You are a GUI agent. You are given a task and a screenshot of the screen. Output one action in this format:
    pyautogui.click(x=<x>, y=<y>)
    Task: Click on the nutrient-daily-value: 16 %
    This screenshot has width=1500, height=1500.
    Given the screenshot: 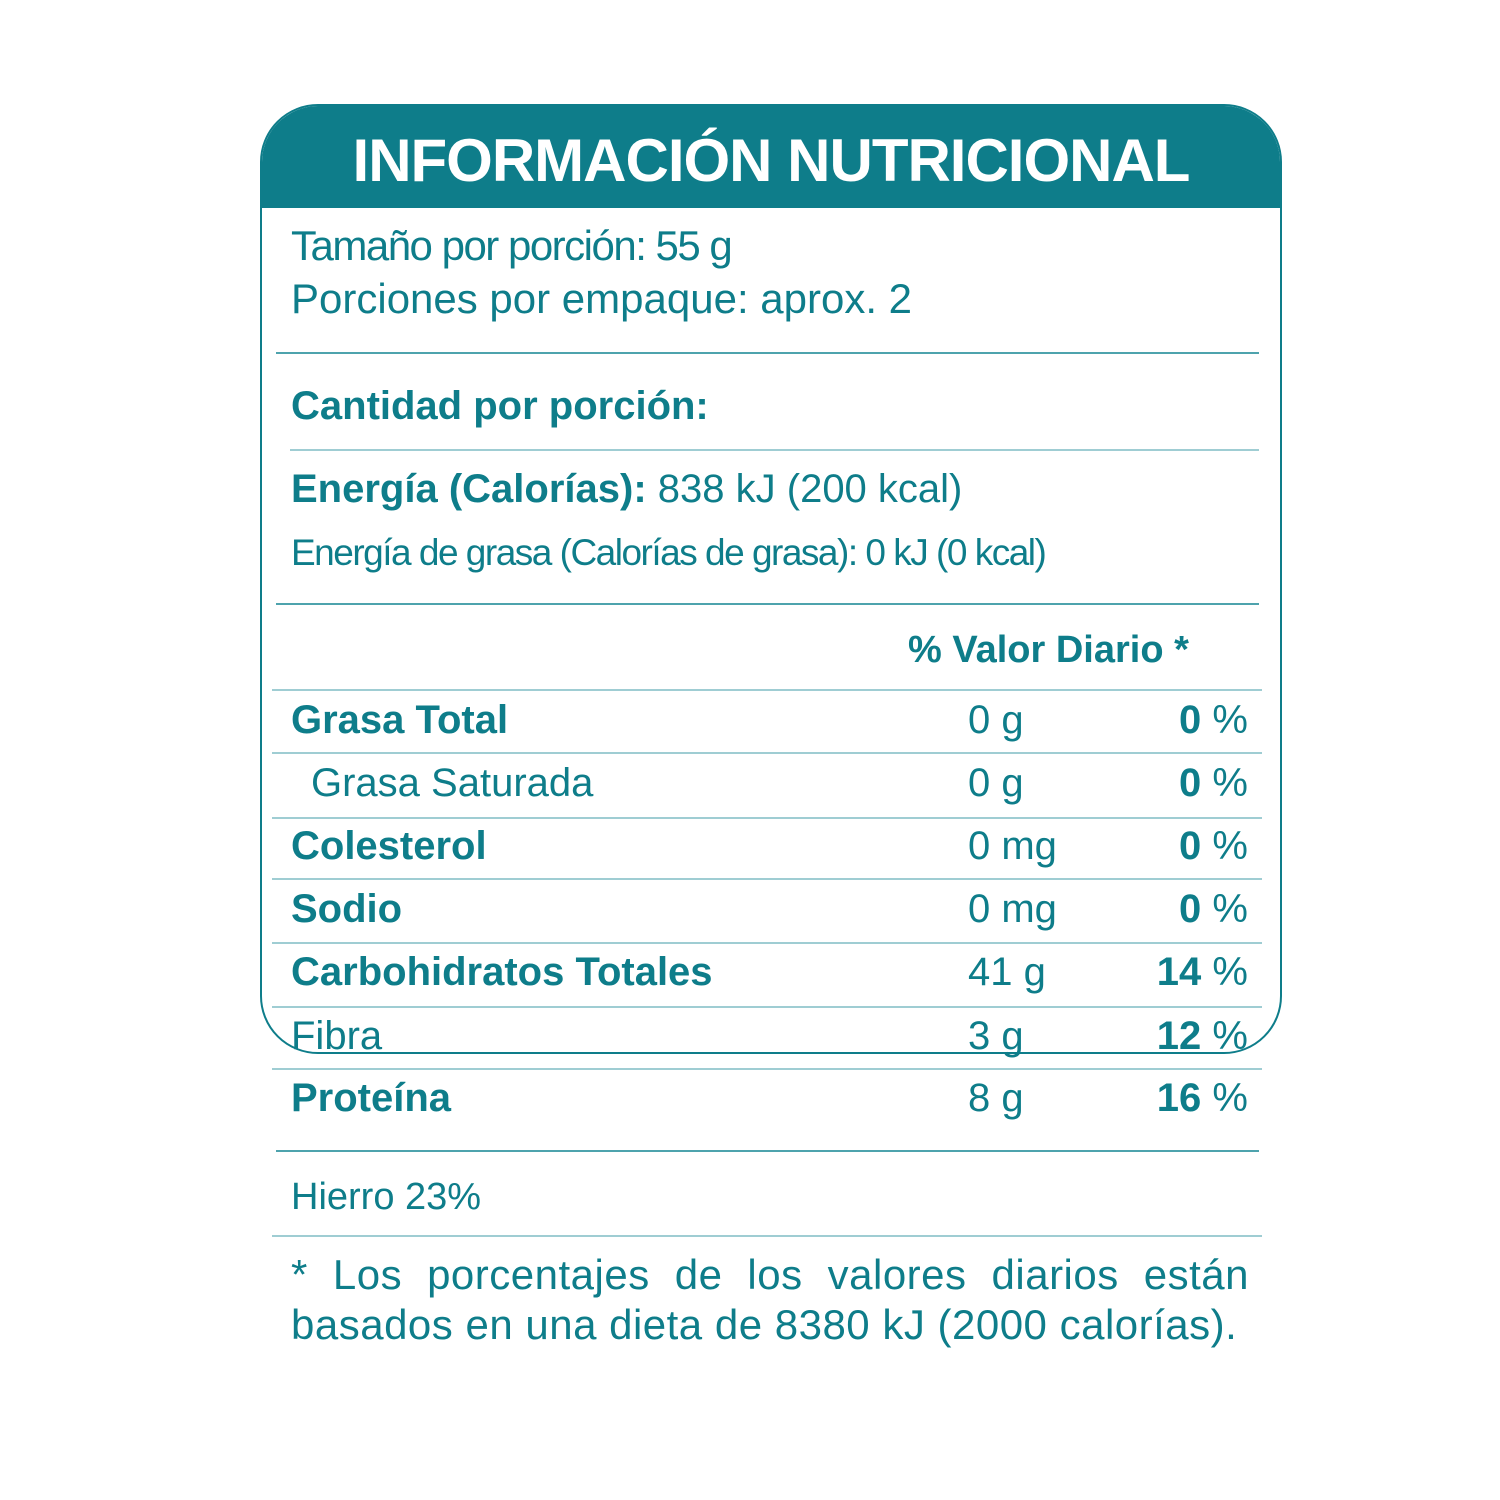 What is the action you would take?
    pyautogui.click(x=1202, y=1098)
    